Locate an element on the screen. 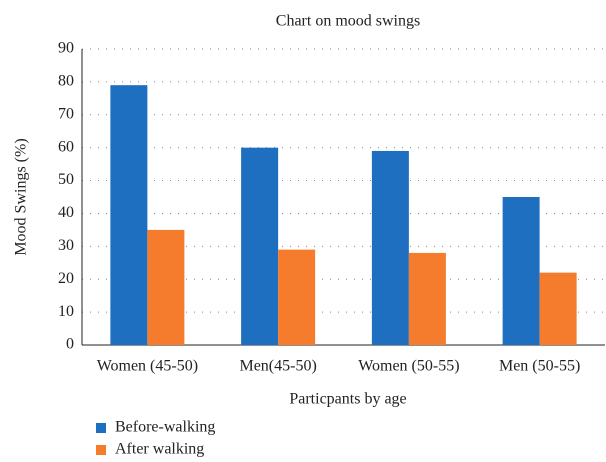 The height and width of the screenshot is (462, 606). y-tick-label: 50 is located at coordinates (66, 179).